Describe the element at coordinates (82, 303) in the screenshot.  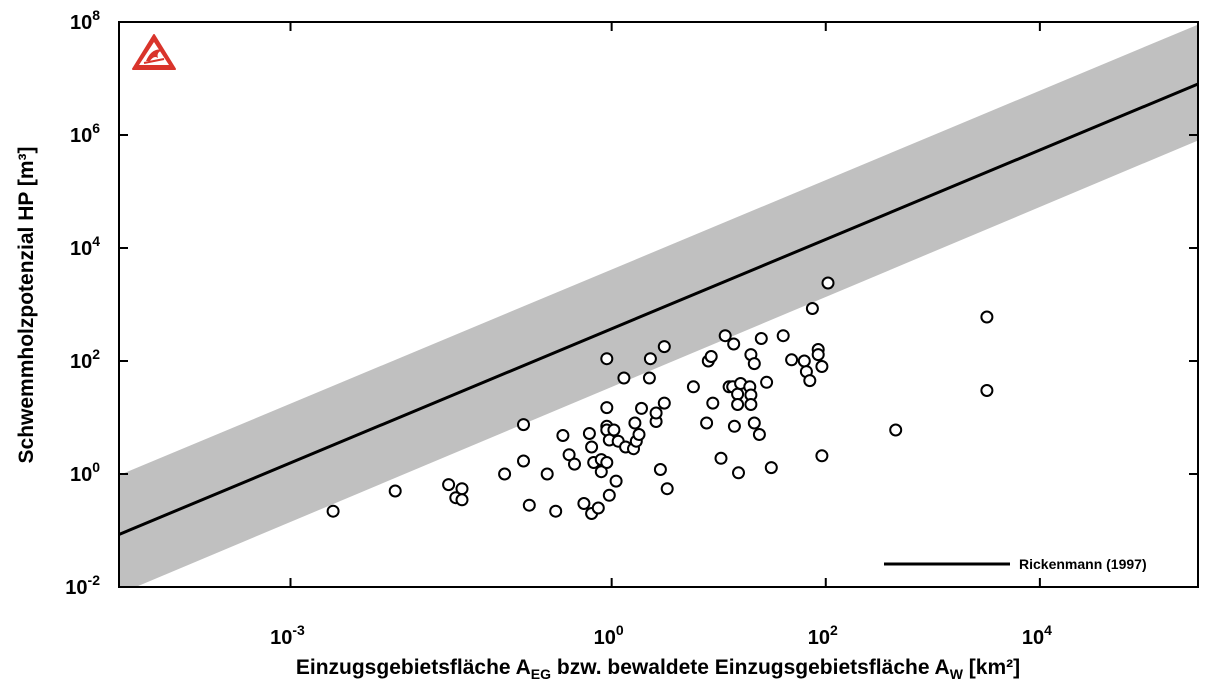
I see `y-tick-labels: 10⁻² 10⁰ 10² 10⁴ 10⁶ 10⁸` at that location.